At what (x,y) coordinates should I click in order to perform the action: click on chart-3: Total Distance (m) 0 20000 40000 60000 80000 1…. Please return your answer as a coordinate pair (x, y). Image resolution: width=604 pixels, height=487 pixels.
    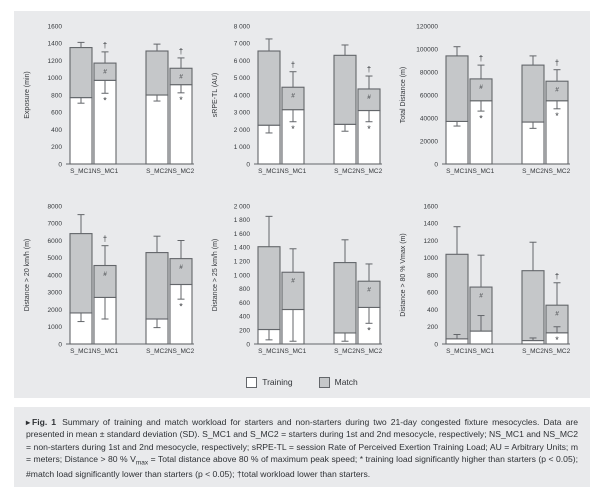
    Looking at the image, I should click on (490, 104).